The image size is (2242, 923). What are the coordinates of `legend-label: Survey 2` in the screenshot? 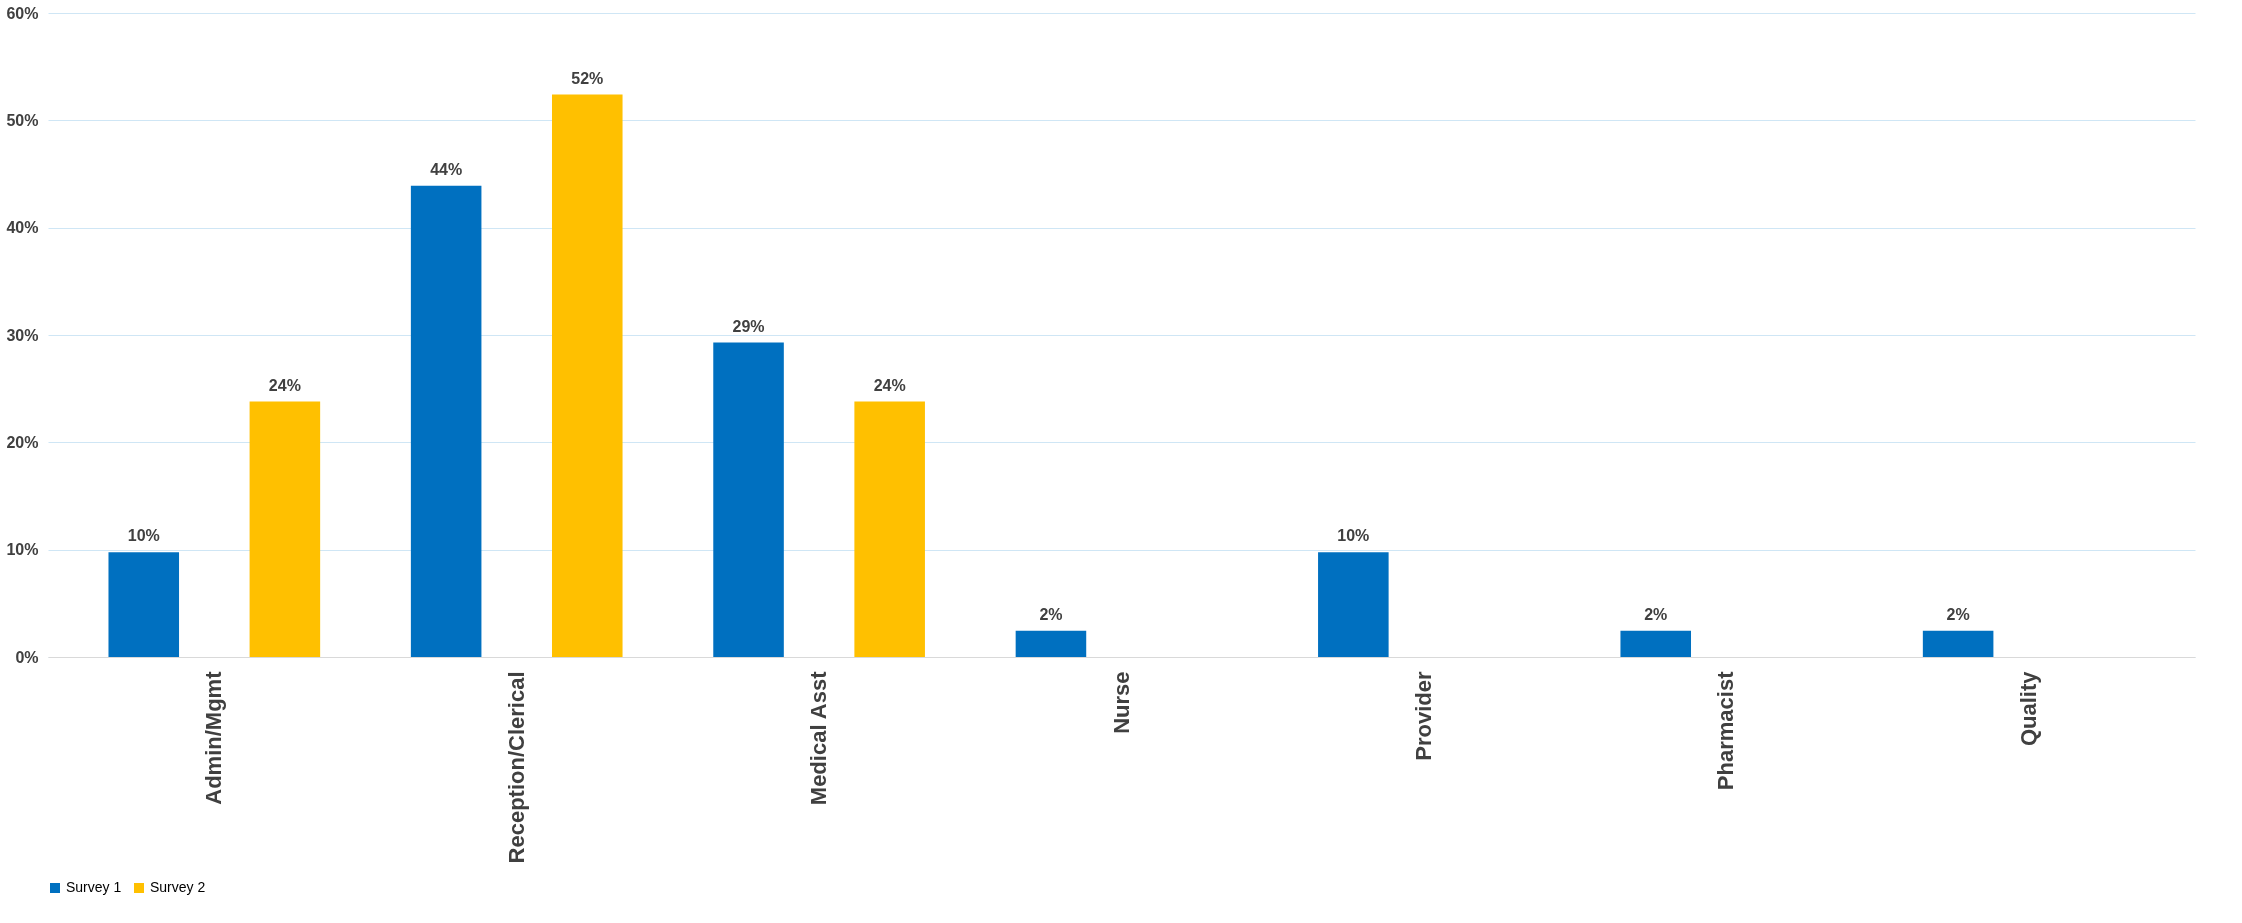 It's located at (178, 887).